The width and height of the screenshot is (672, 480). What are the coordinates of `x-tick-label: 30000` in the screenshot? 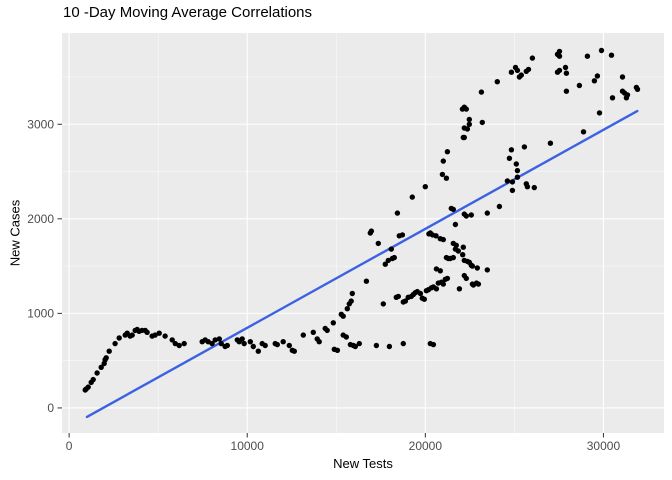 It's located at (604, 446).